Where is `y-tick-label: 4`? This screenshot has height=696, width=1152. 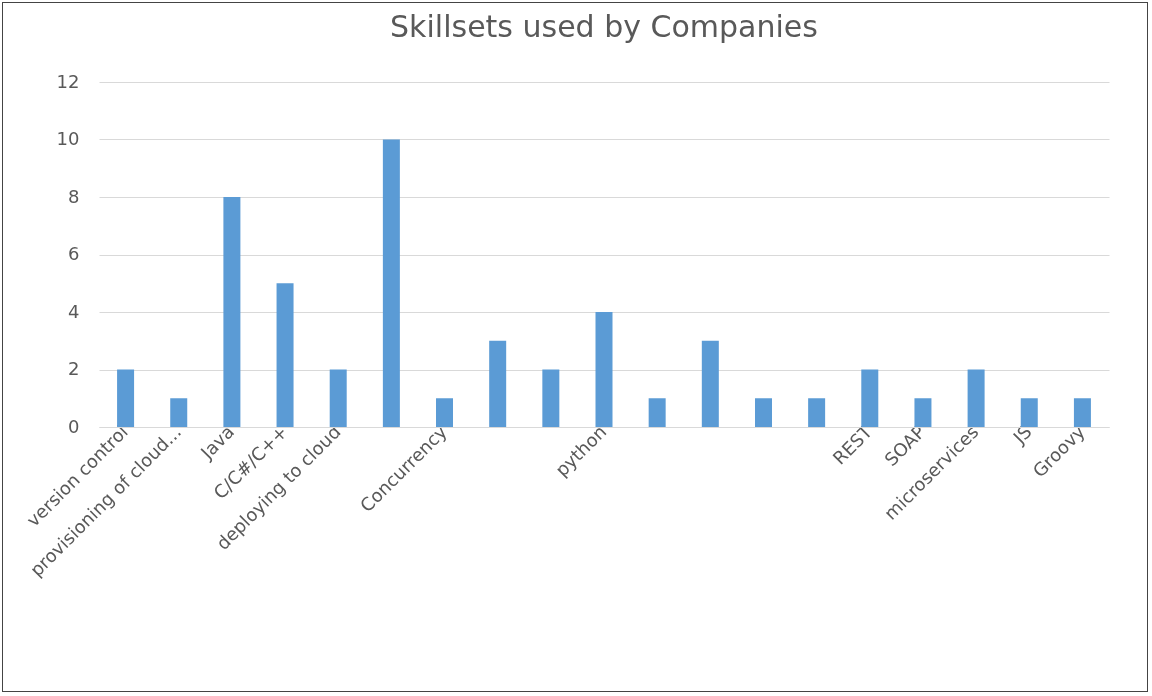
y-tick-label: 4 is located at coordinates (74, 311).